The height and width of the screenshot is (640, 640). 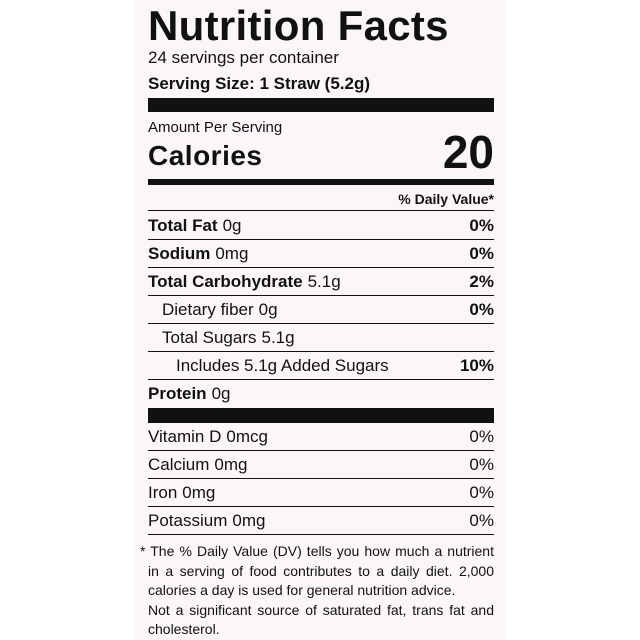 I want to click on nutrient-amount: 0mcg, so click(x=247, y=436).